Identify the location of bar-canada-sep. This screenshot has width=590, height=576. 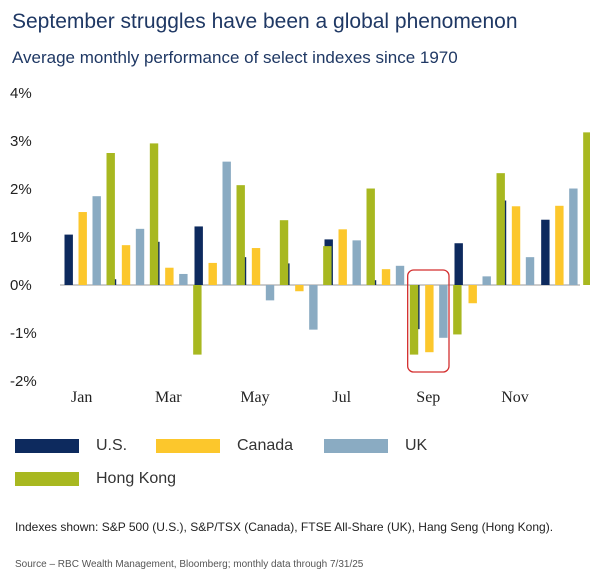
(429, 319).